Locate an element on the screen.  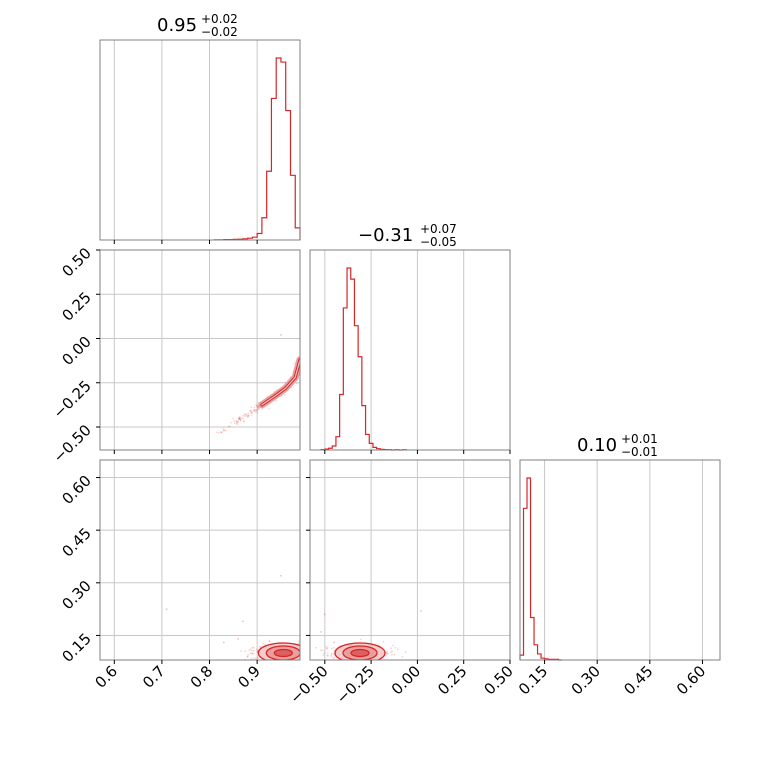
x-tick-label: 0.25 is located at coordinates (452, 680).